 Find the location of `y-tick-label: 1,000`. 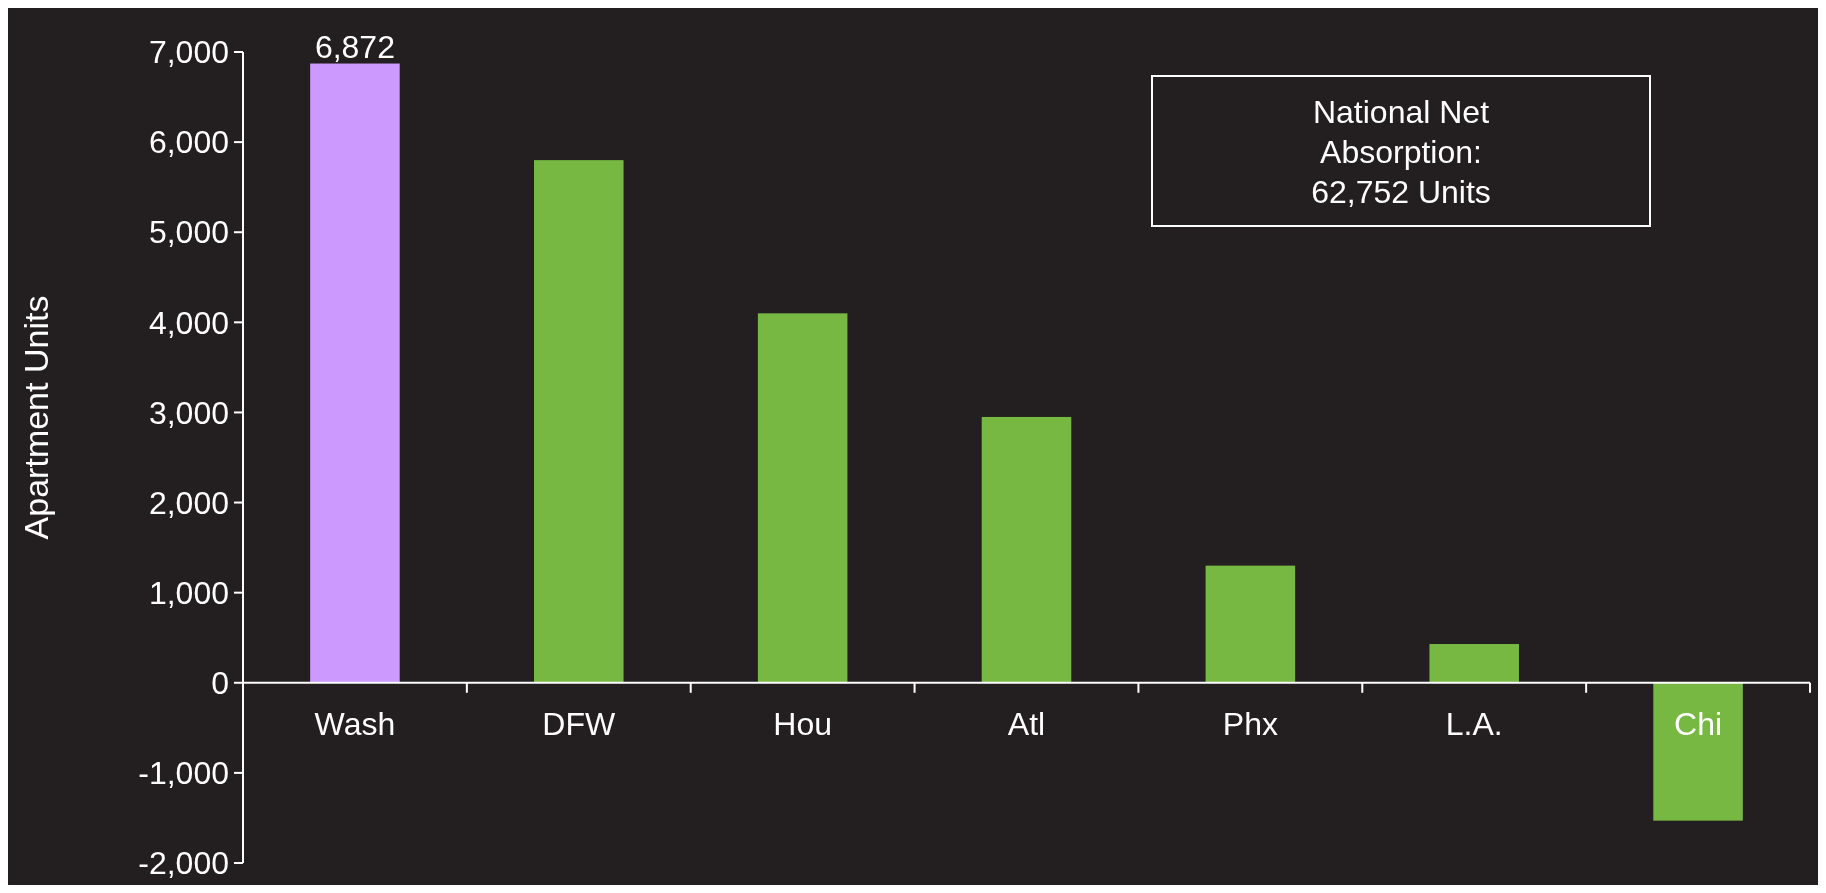

y-tick-label: 1,000 is located at coordinates (188, 592).